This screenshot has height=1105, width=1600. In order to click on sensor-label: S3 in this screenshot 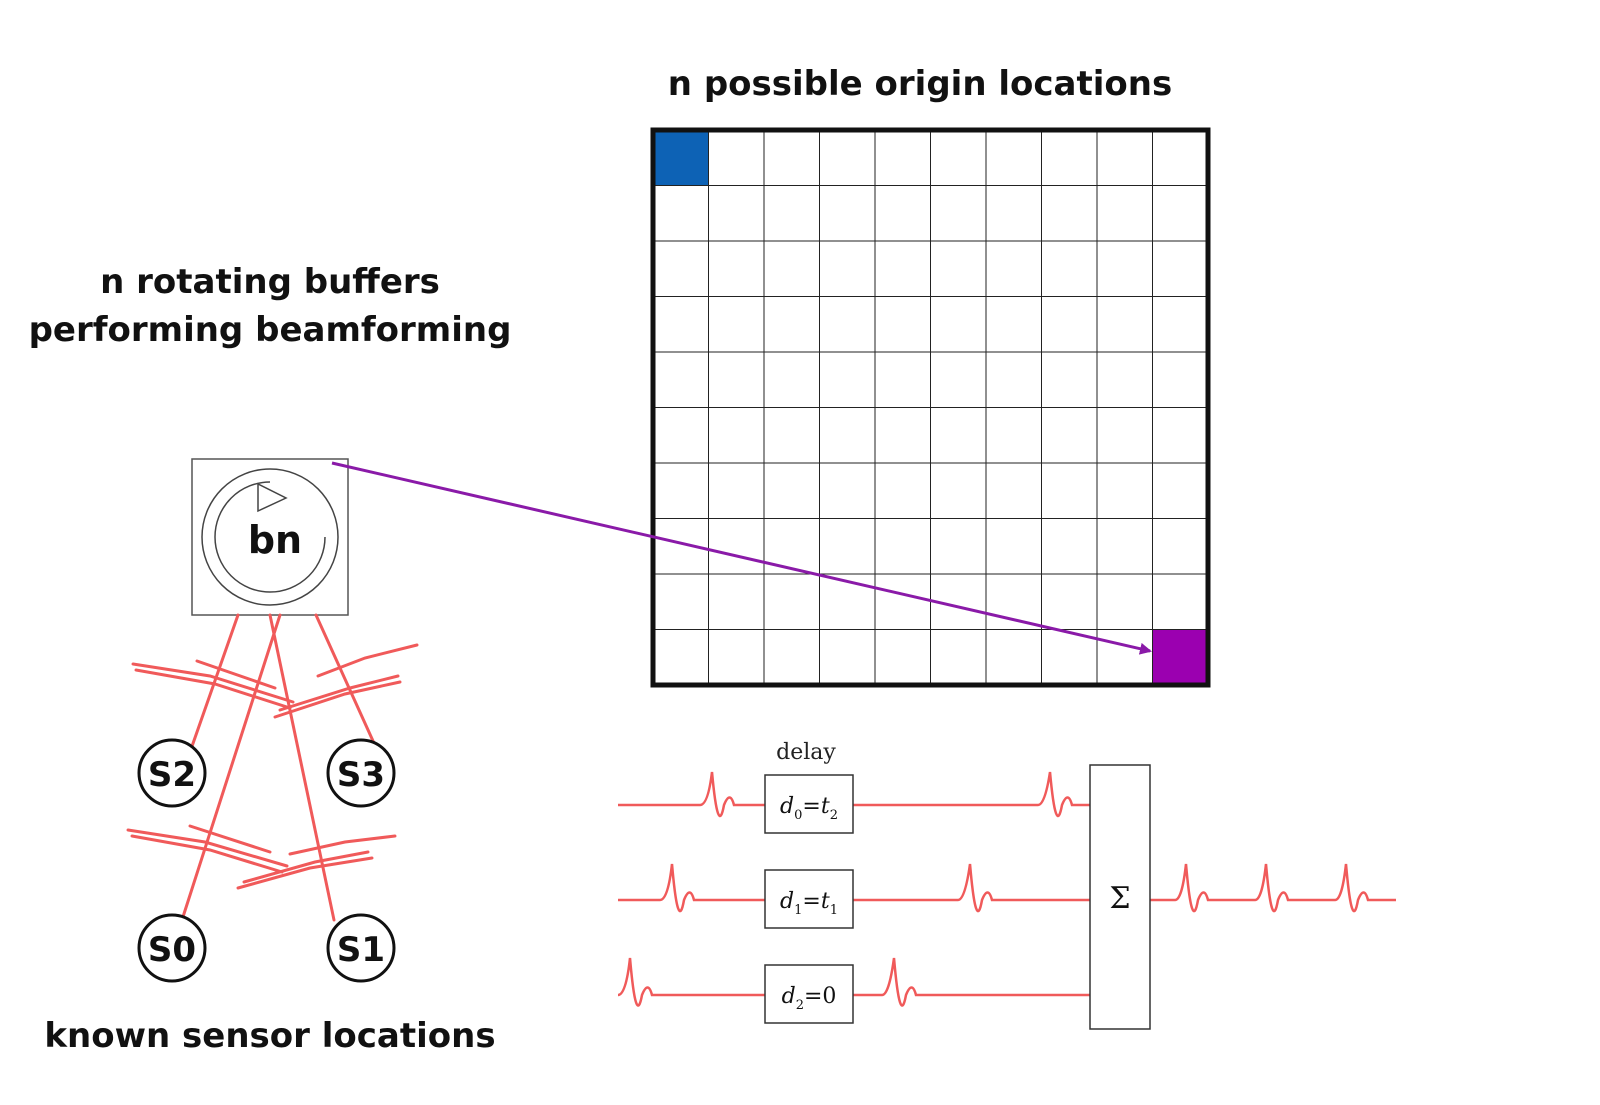, I will do `click(361, 775)`.